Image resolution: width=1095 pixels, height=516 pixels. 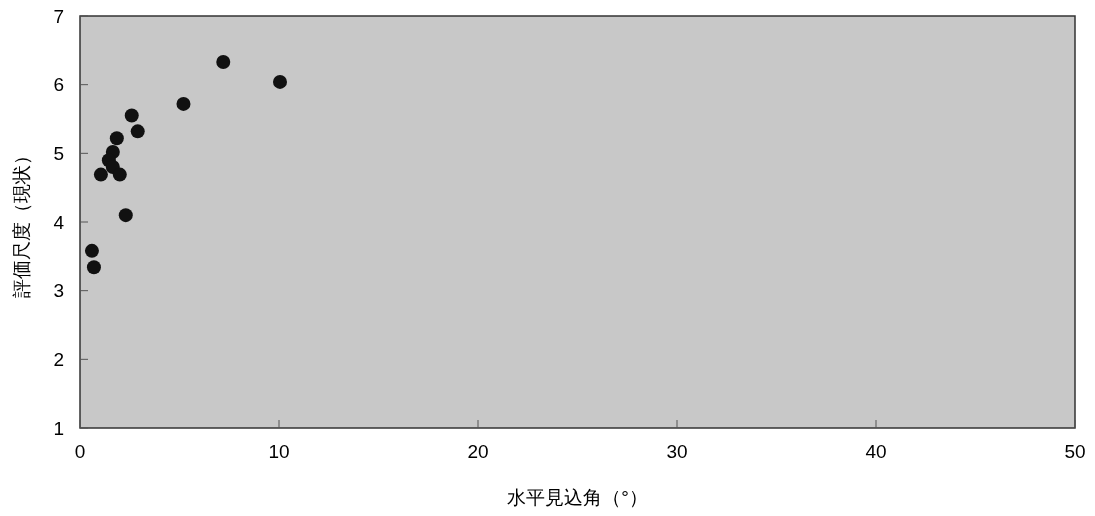 What do you see at coordinates (58, 85) in the screenshot?
I see `y-tick-label: 6` at bounding box center [58, 85].